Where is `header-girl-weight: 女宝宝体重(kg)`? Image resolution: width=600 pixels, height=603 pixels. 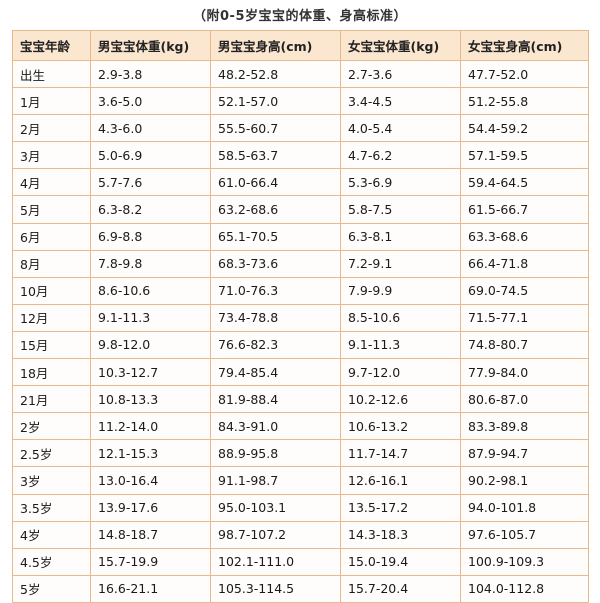 header-girl-weight: 女宝宝体重(kg) is located at coordinates (400, 45).